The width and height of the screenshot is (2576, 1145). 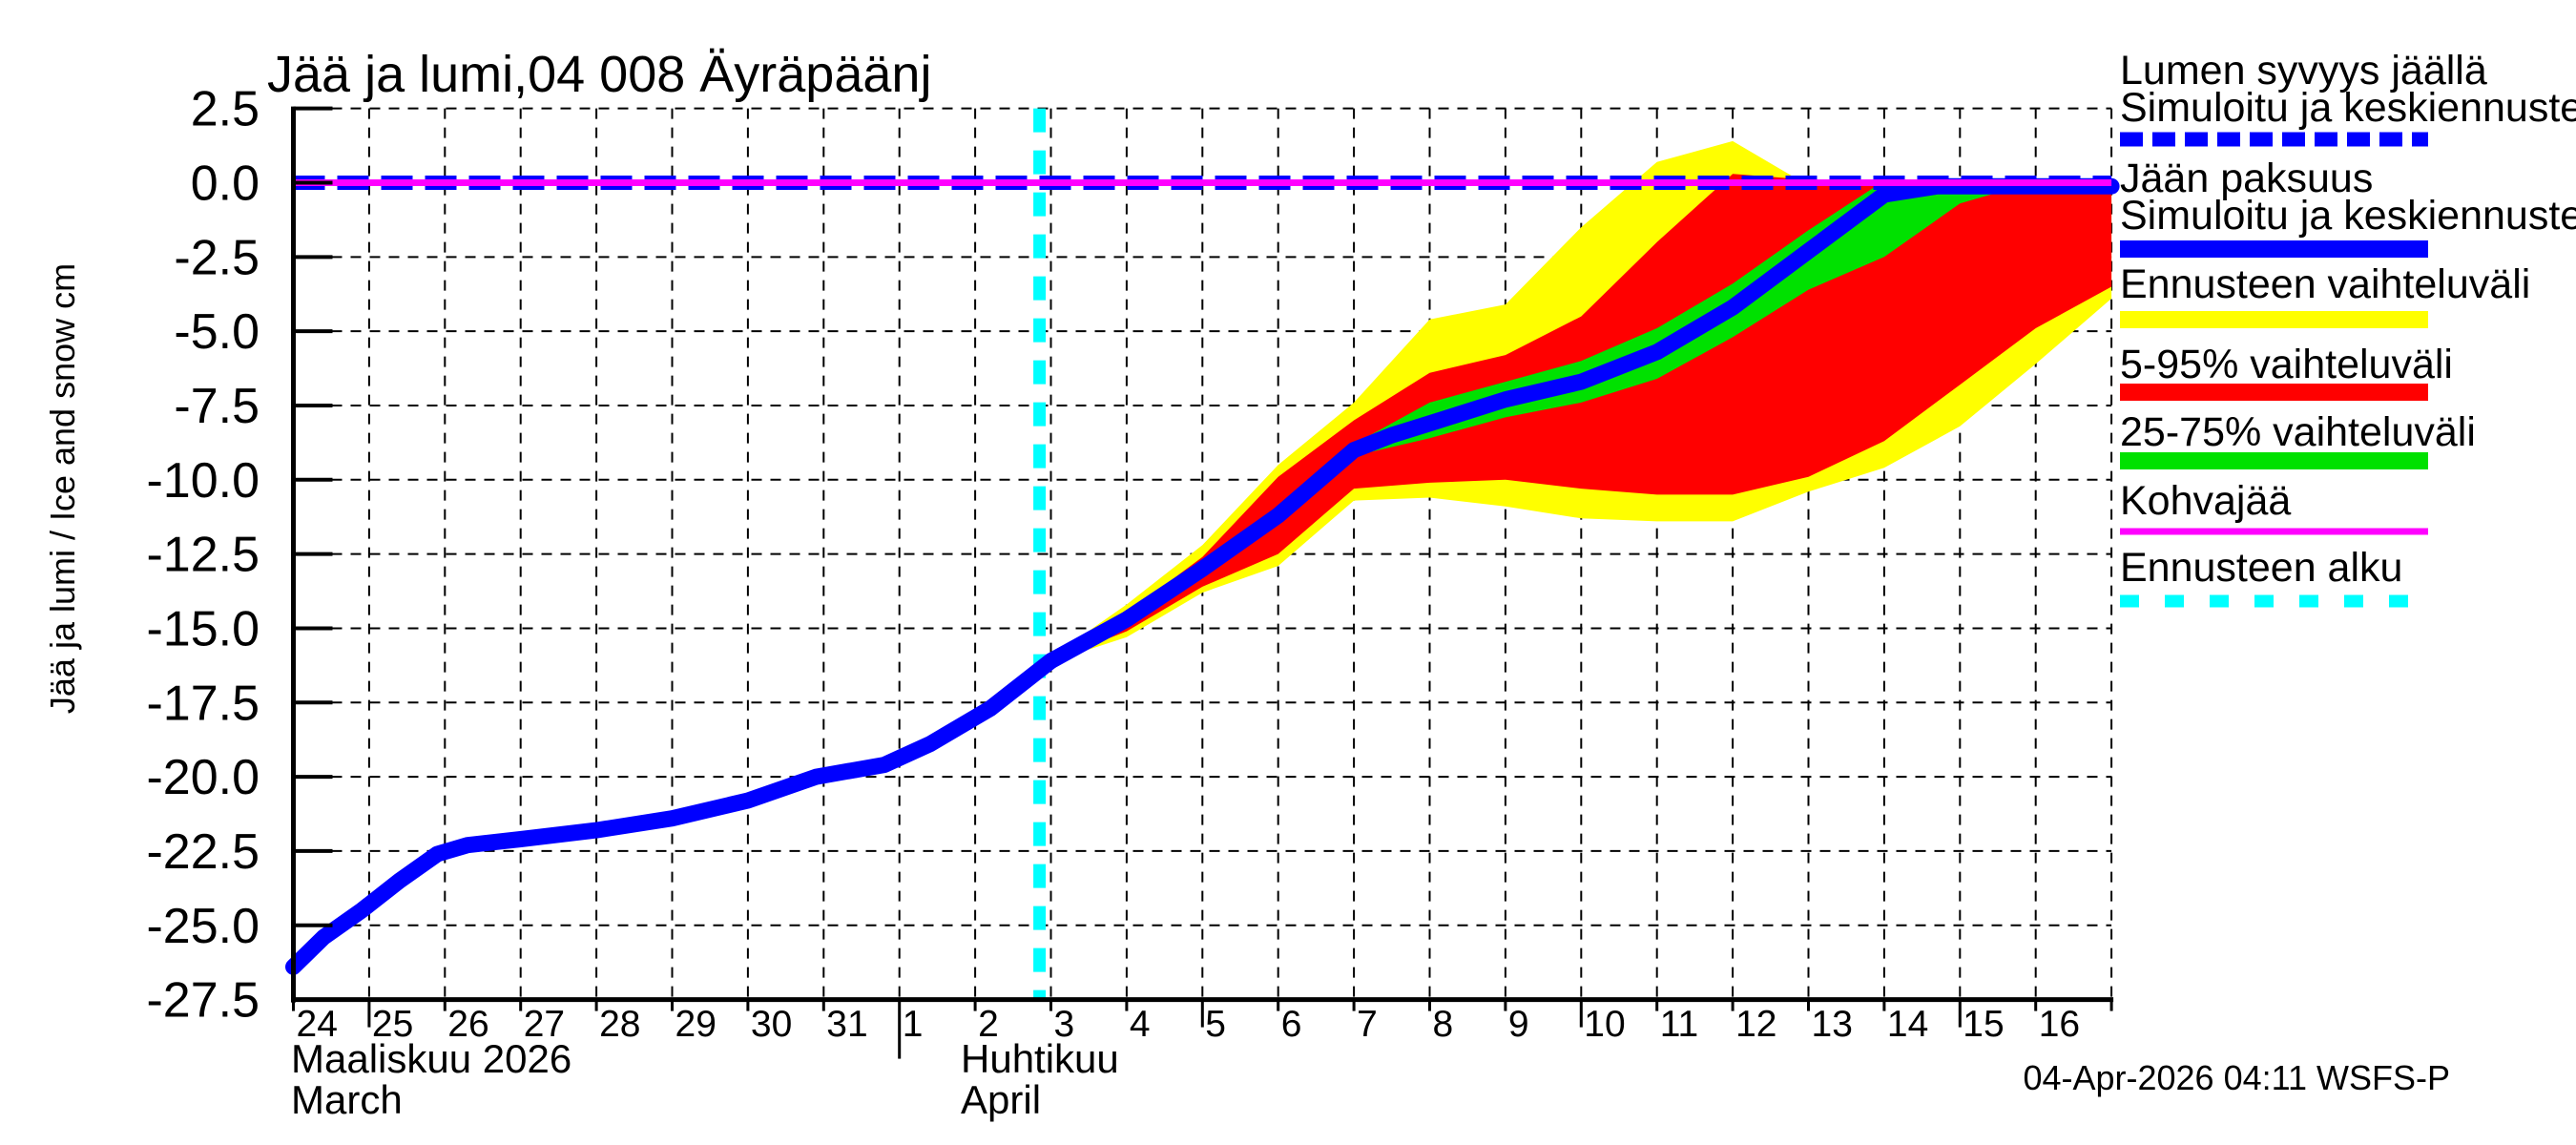 What do you see at coordinates (392, 1025) in the screenshot?
I see `x-day-label: 25` at bounding box center [392, 1025].